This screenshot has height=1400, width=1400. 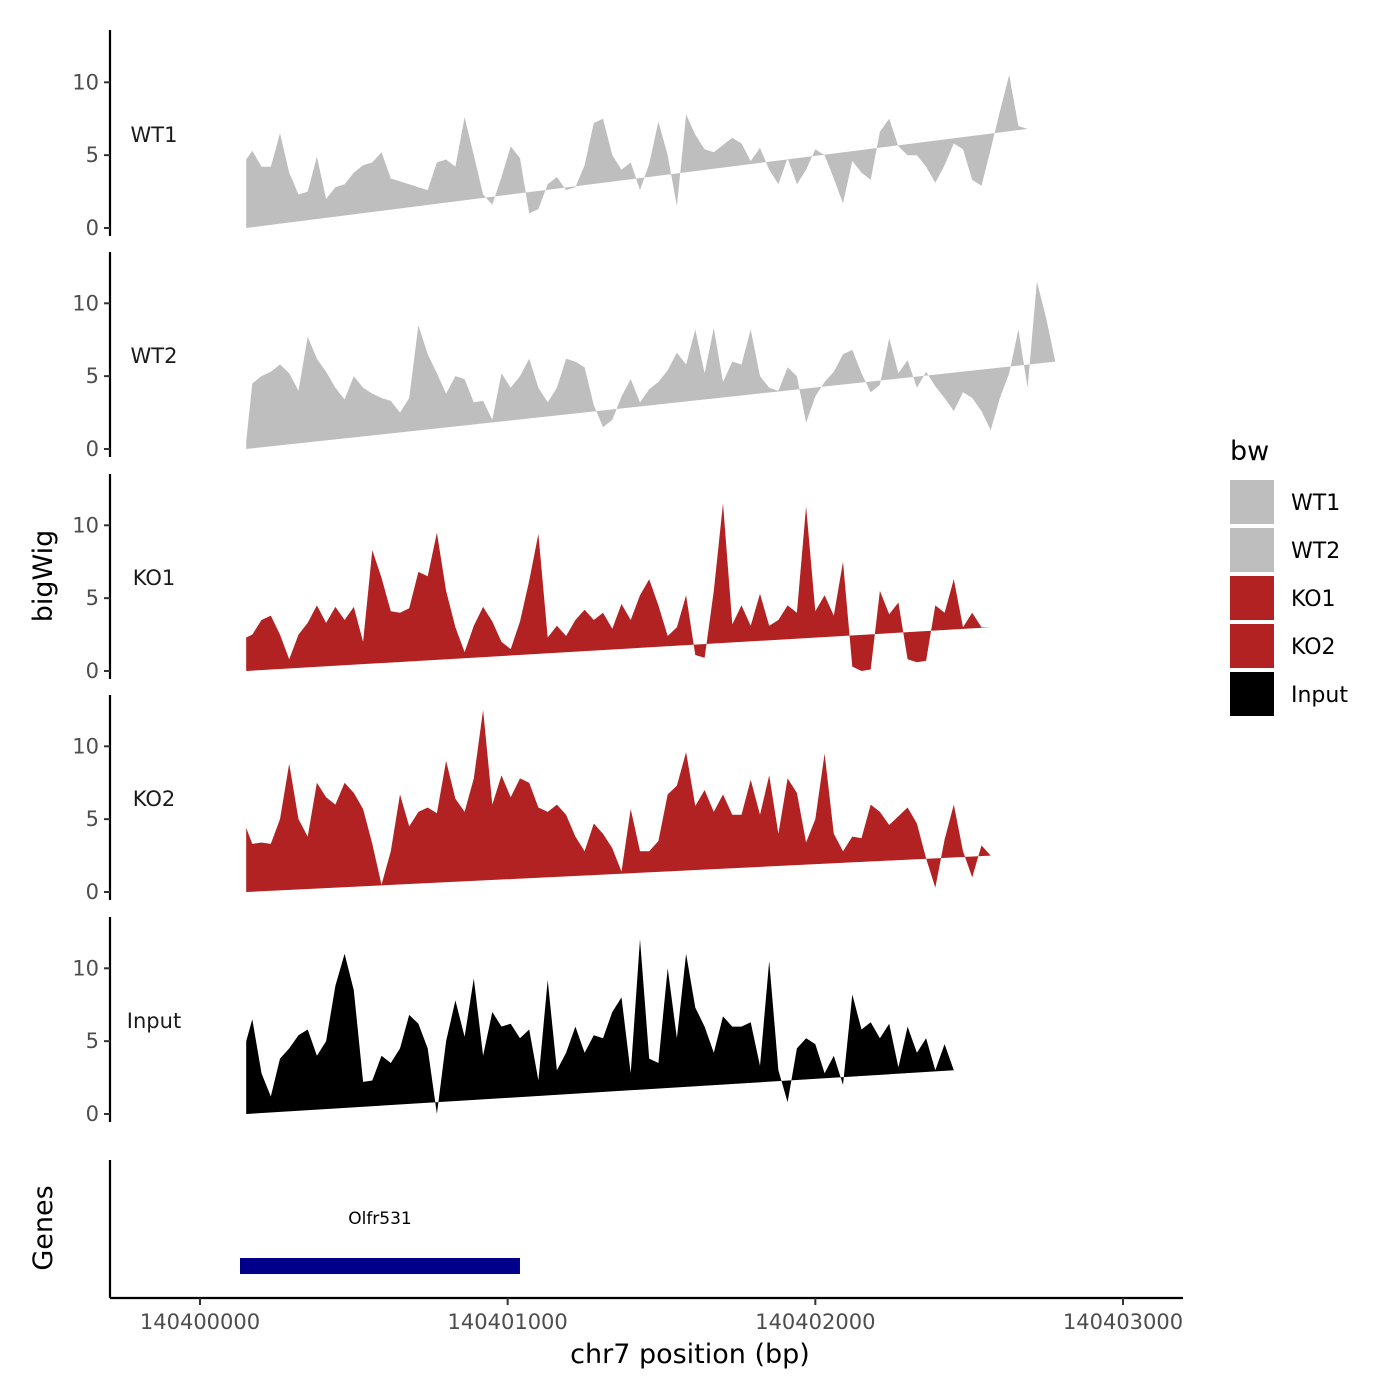 I want to click on x-tick-label: 140400000, so click(x=200, y=1322).